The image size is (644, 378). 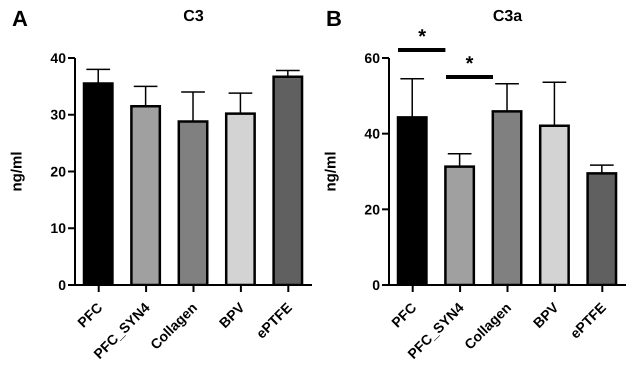 What do you see at coordinates (508, 17) in the screenshot?
I see `chart-title: C3a` at bounding box center [508, 17].